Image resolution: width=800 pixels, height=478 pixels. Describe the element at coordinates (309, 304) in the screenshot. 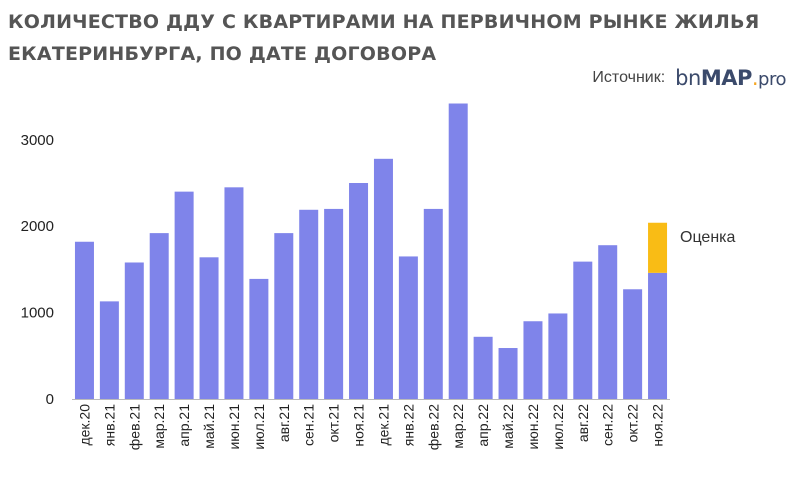

I see `bar-сен.21` at that location.